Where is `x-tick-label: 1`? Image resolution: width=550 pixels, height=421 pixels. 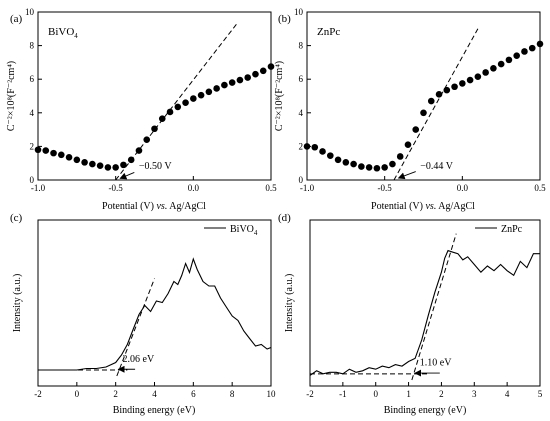 x-tick-label: 1 is located at coordinates (408, 394).